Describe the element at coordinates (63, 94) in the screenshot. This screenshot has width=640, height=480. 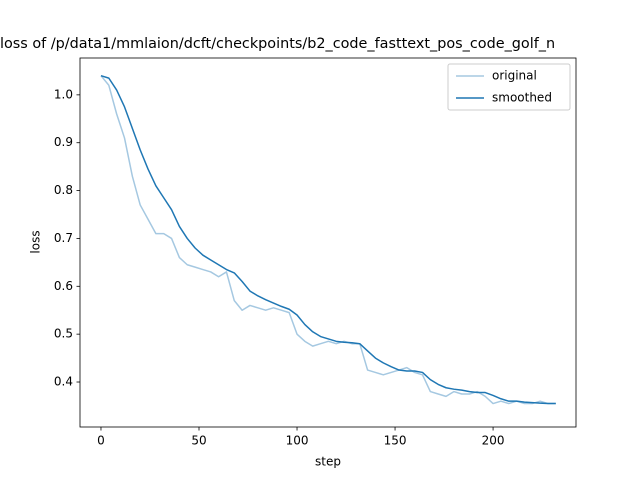
I see `y-tick-label: 1.0` at that location.